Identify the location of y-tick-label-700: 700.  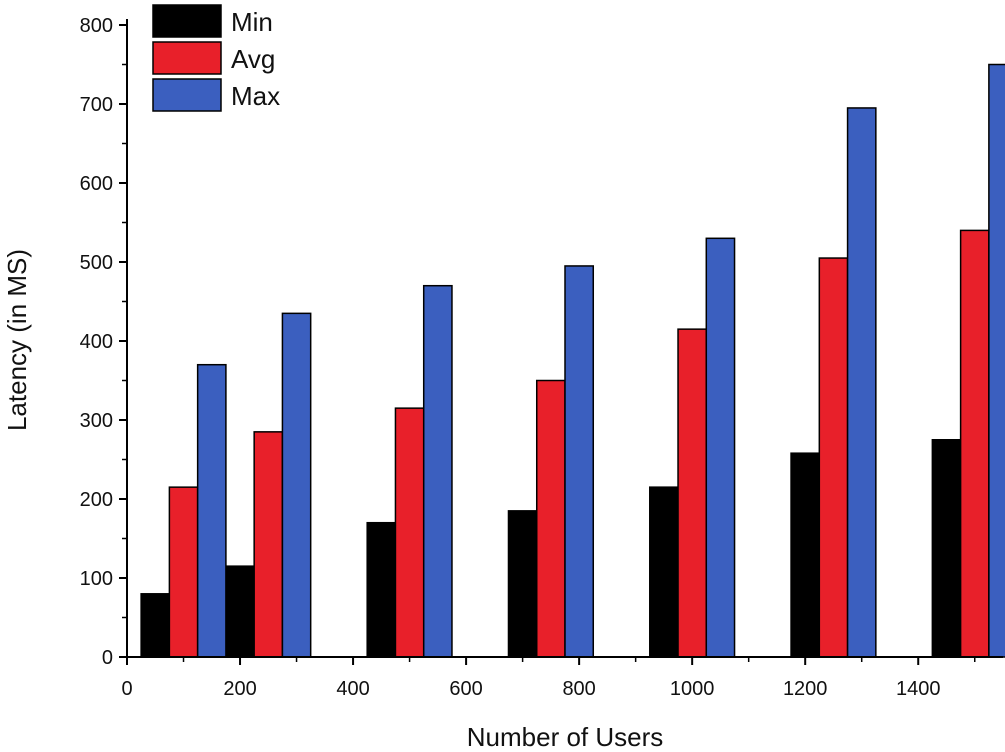
(96, 105).